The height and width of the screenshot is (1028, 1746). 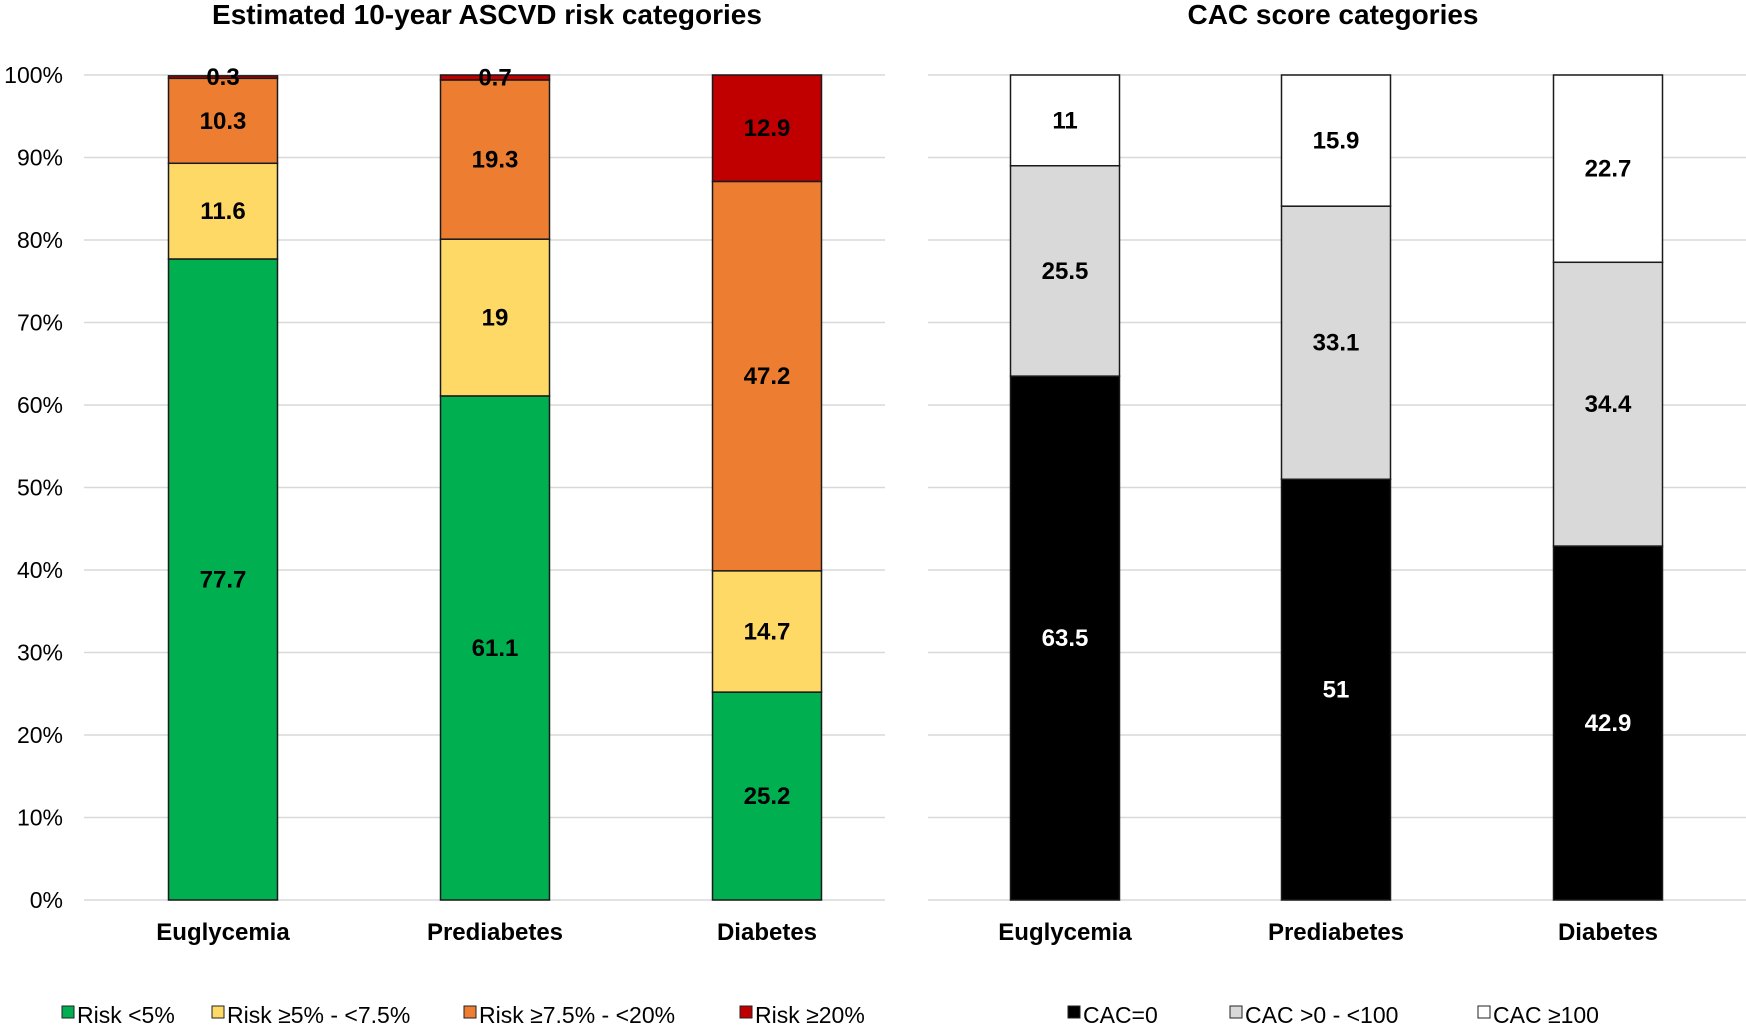 I want to click on data-label: 34.4, so click(x=1608, y=404).